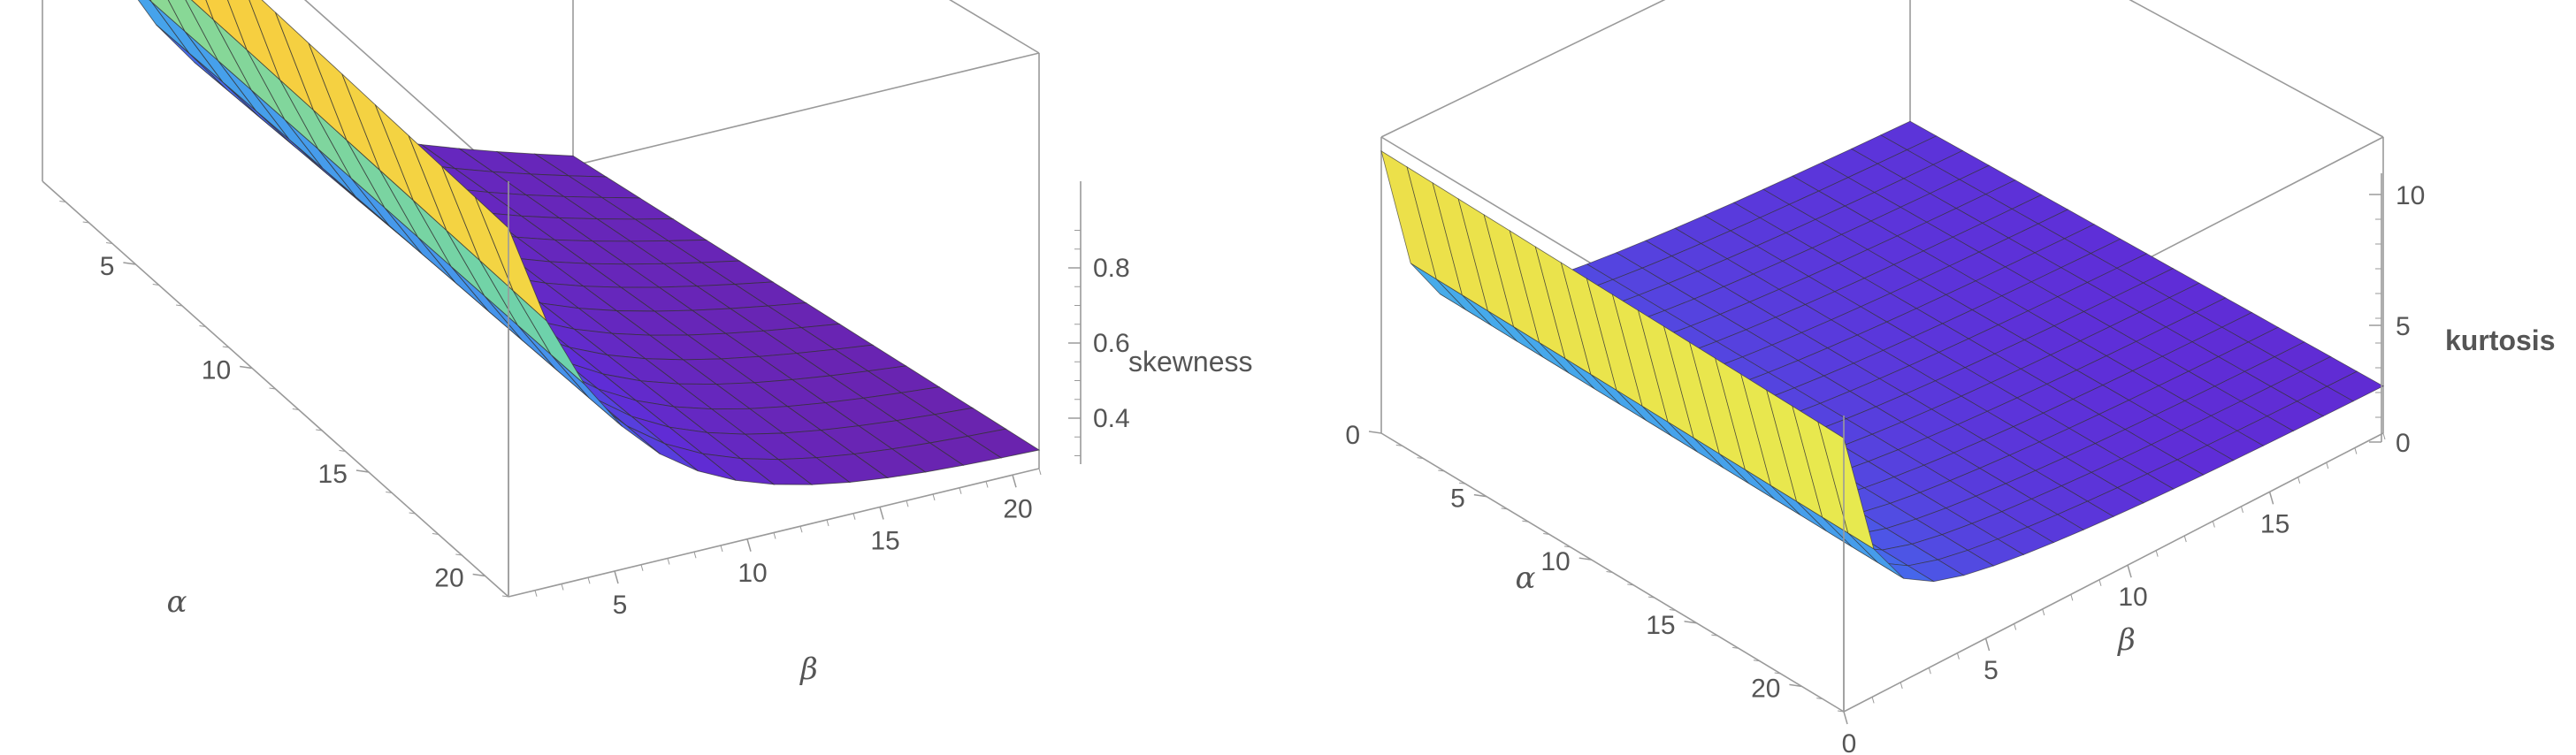 The height and width of the screenshot is (755, 2576). I want to click on beta-tick-label: 0, so click(1849, 742).